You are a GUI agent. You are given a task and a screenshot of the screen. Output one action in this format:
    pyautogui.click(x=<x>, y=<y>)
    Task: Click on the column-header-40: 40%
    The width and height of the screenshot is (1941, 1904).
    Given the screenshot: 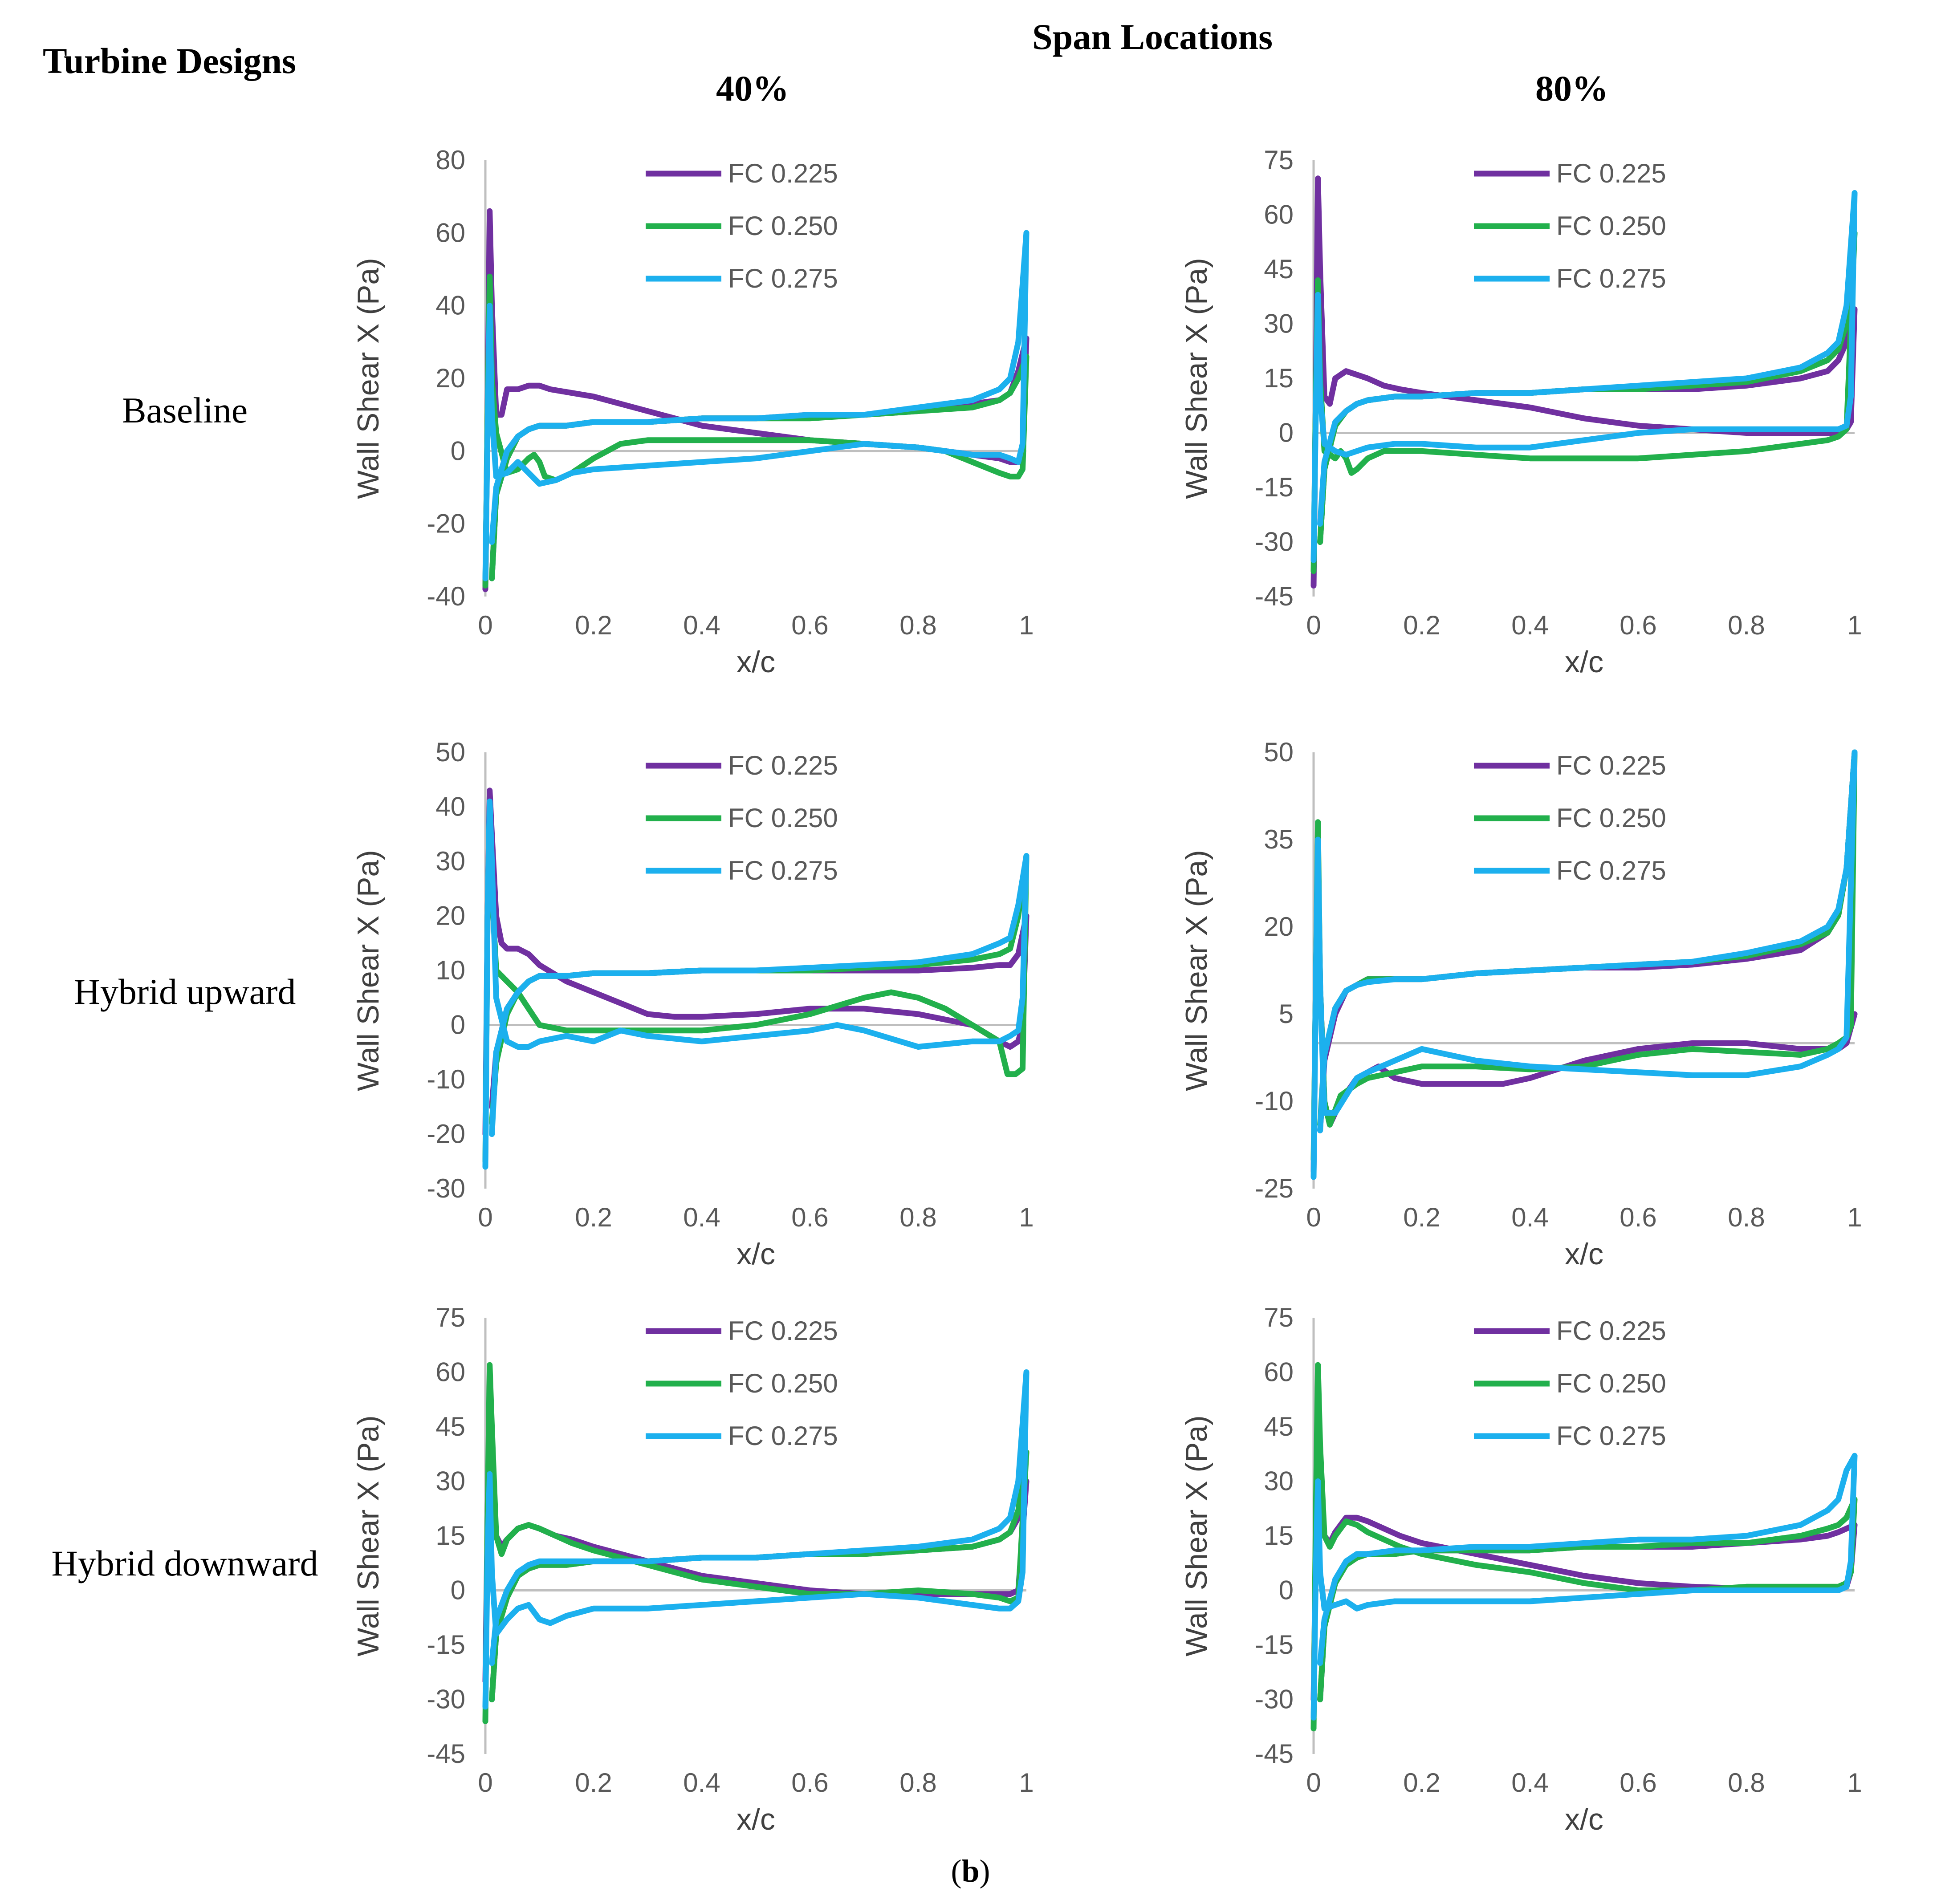 What is the action you would take?
    pyautogui.click(x=752, y=88)
    